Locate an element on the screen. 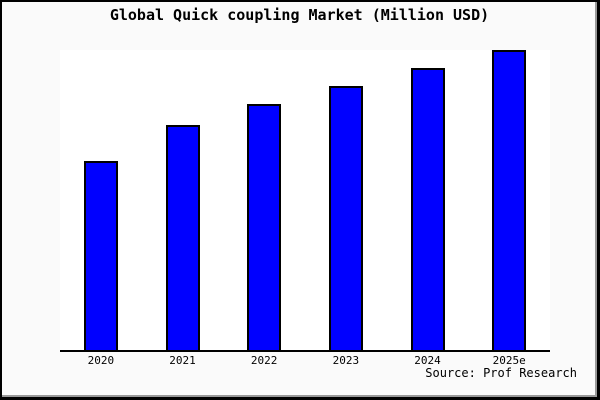  bar-2023 is located at coordinates (345, 218).